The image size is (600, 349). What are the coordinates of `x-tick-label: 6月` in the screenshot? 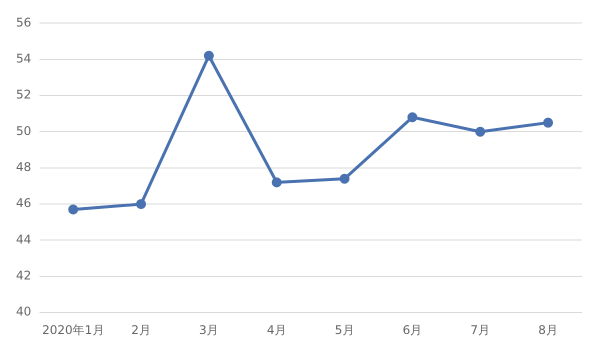 It's located at (412, 329).